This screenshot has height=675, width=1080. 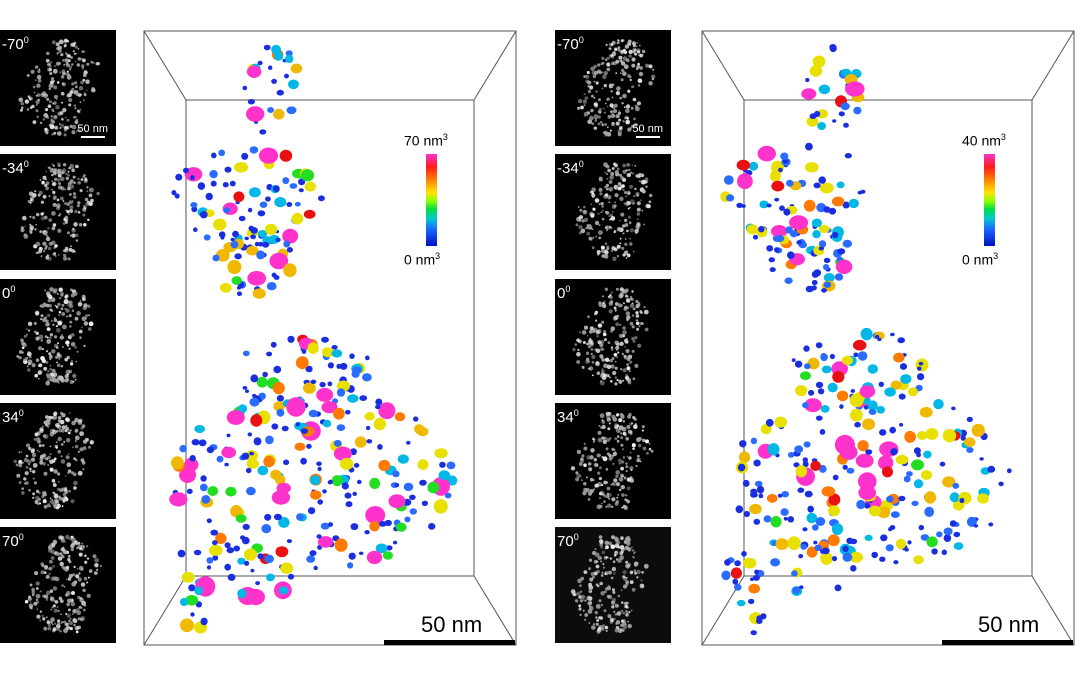 I want to click on volume-colorbar: 70 nm3 0 nm3, so click(x=426, y=199).